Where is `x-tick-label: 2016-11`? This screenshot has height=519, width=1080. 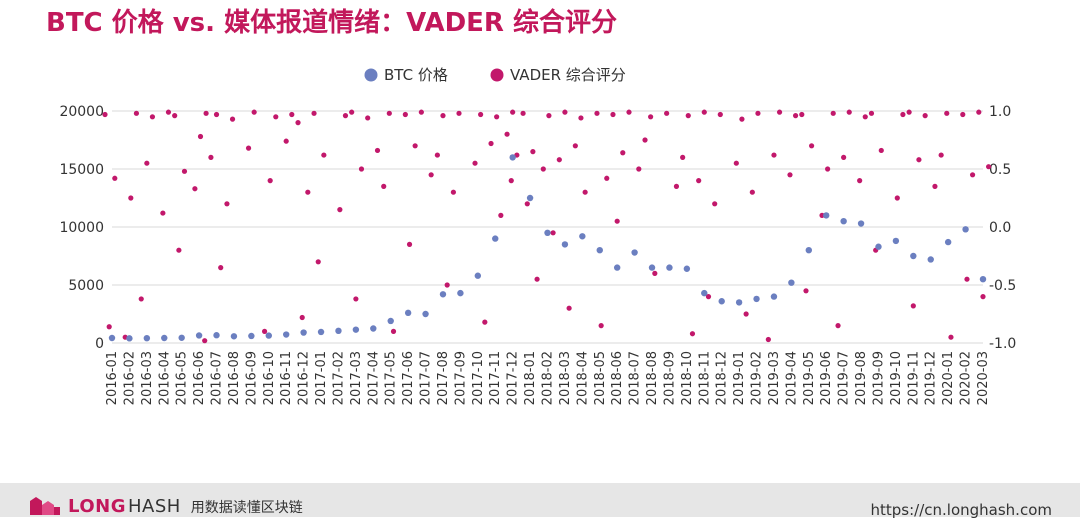
x-tick-label: 2016-11 is located at coordinates (286, 378).